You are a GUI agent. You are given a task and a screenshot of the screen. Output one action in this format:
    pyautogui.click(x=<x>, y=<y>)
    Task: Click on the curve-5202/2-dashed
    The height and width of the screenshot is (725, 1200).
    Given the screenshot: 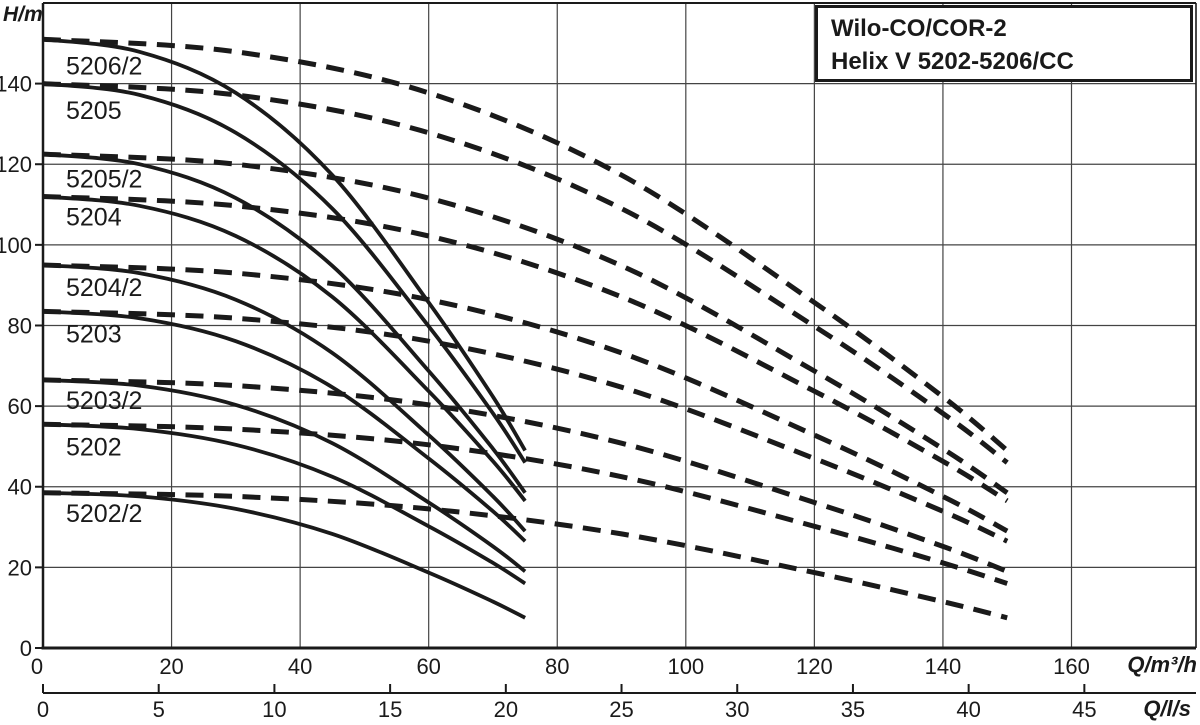 What is the action you would take?
    pyautogui.click(x=525, y=555)
    